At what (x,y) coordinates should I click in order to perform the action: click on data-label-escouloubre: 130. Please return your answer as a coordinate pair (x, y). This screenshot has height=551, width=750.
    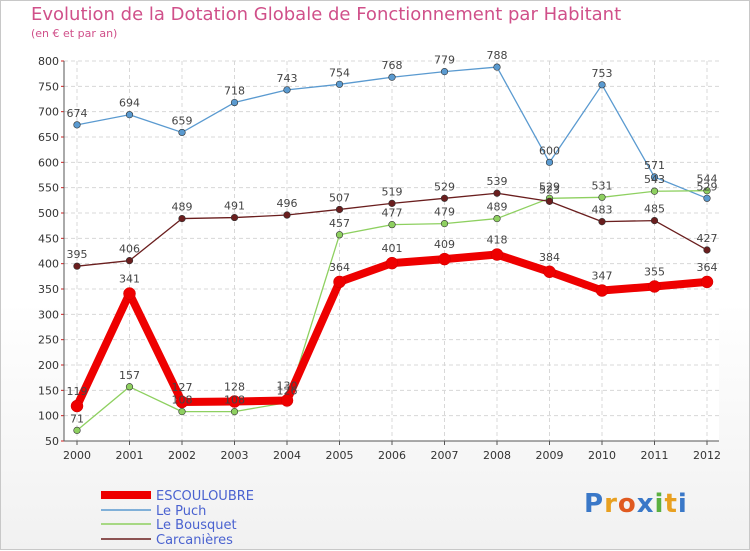
    Looking at the image, I should click on (287, 385).